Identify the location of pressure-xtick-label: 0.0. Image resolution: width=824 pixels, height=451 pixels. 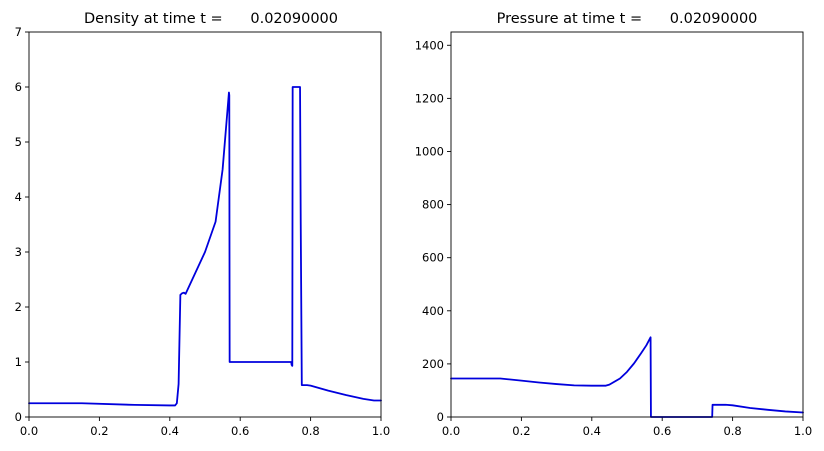
(451, 431).